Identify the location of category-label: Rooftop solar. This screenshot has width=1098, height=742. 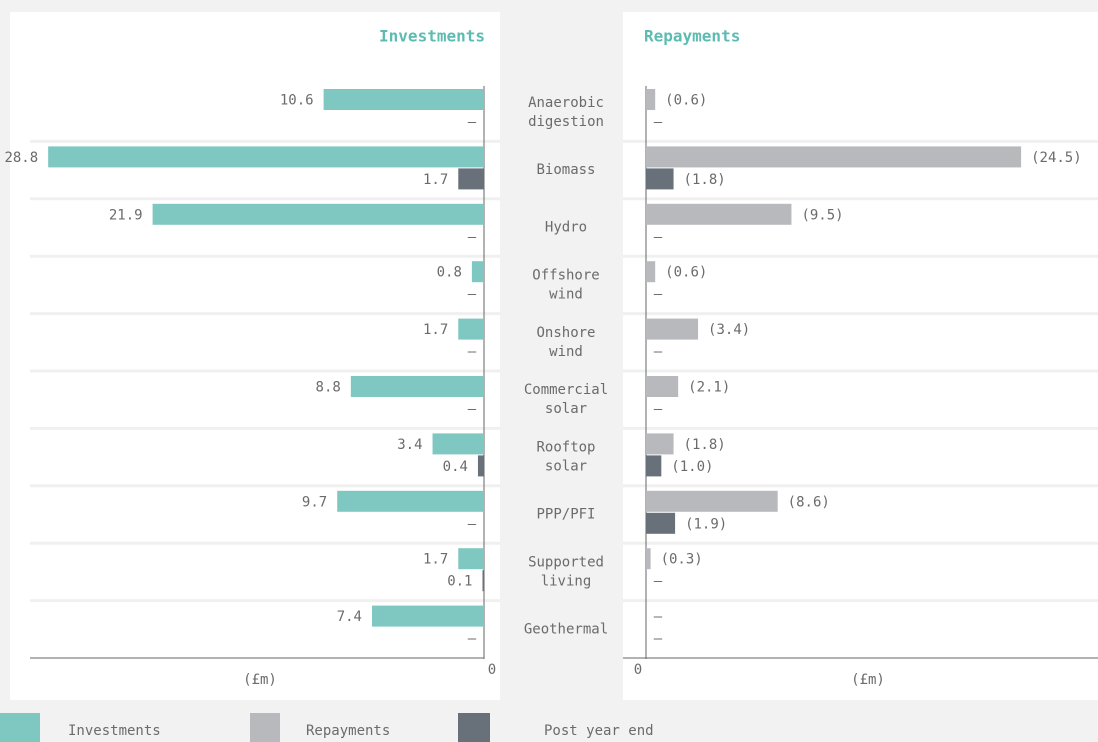
(565, 457).